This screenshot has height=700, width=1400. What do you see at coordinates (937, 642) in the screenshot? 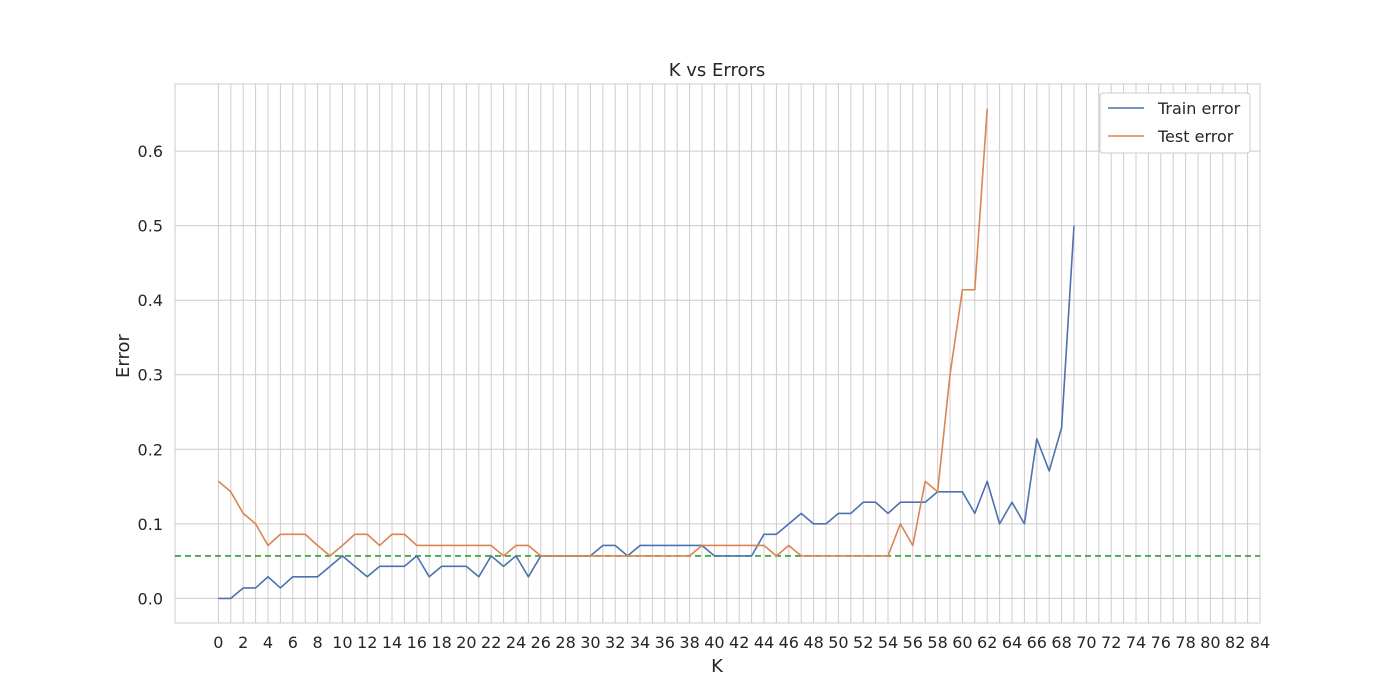
I see `x-tick-label: 58` at bounding box center [937, 642].